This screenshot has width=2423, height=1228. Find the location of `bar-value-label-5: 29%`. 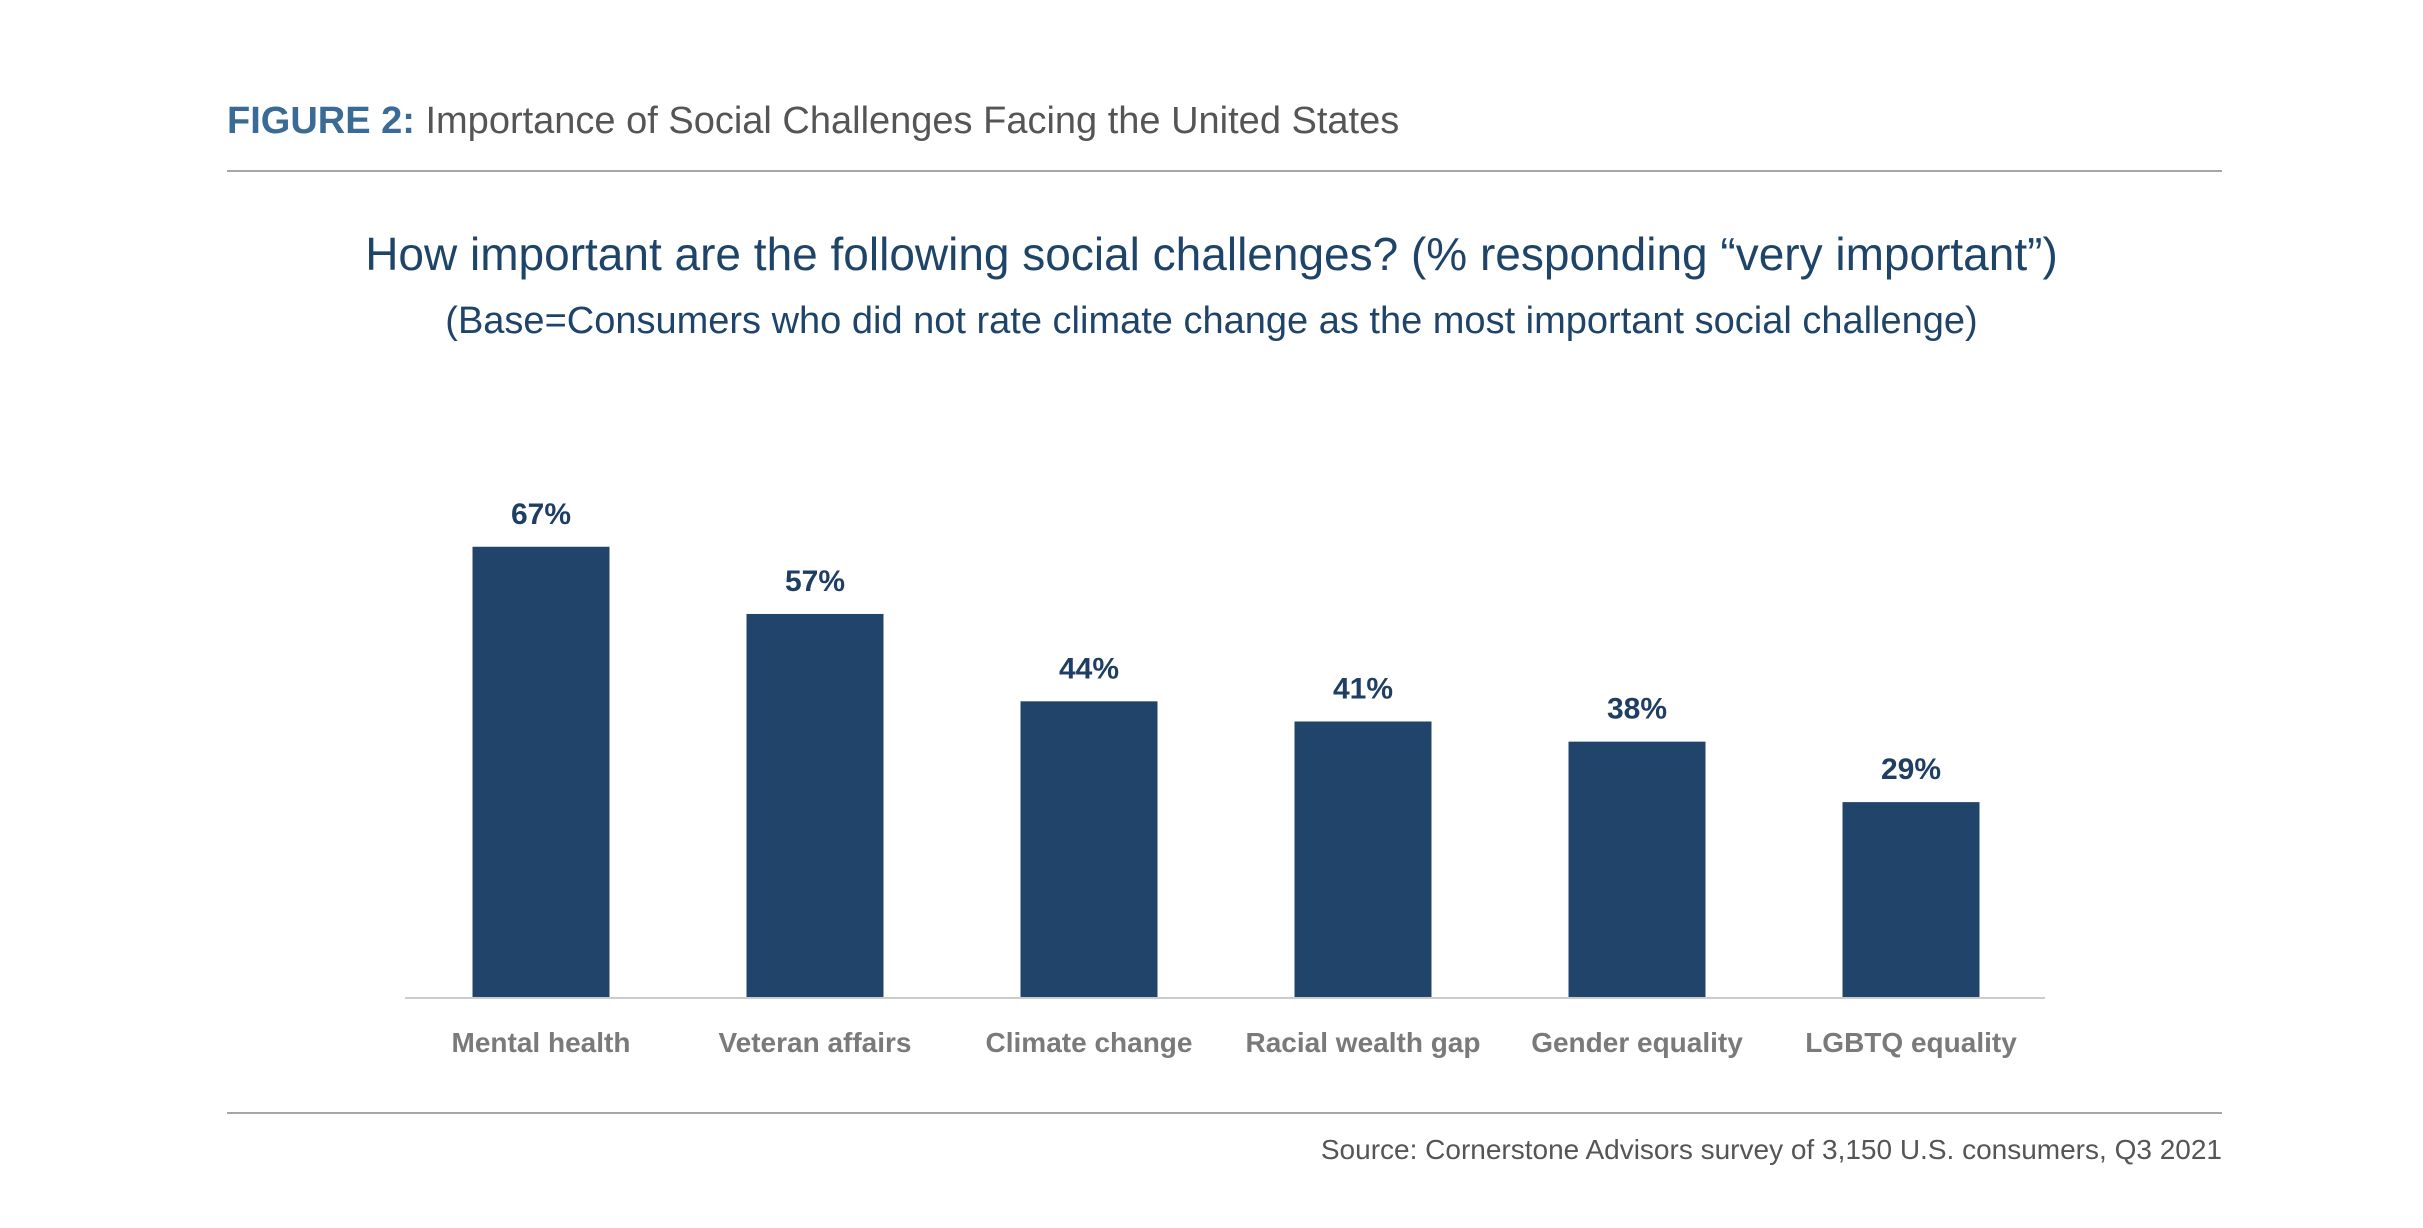

bar-value-label-5: 29% is located at coordinates (1911, 769).